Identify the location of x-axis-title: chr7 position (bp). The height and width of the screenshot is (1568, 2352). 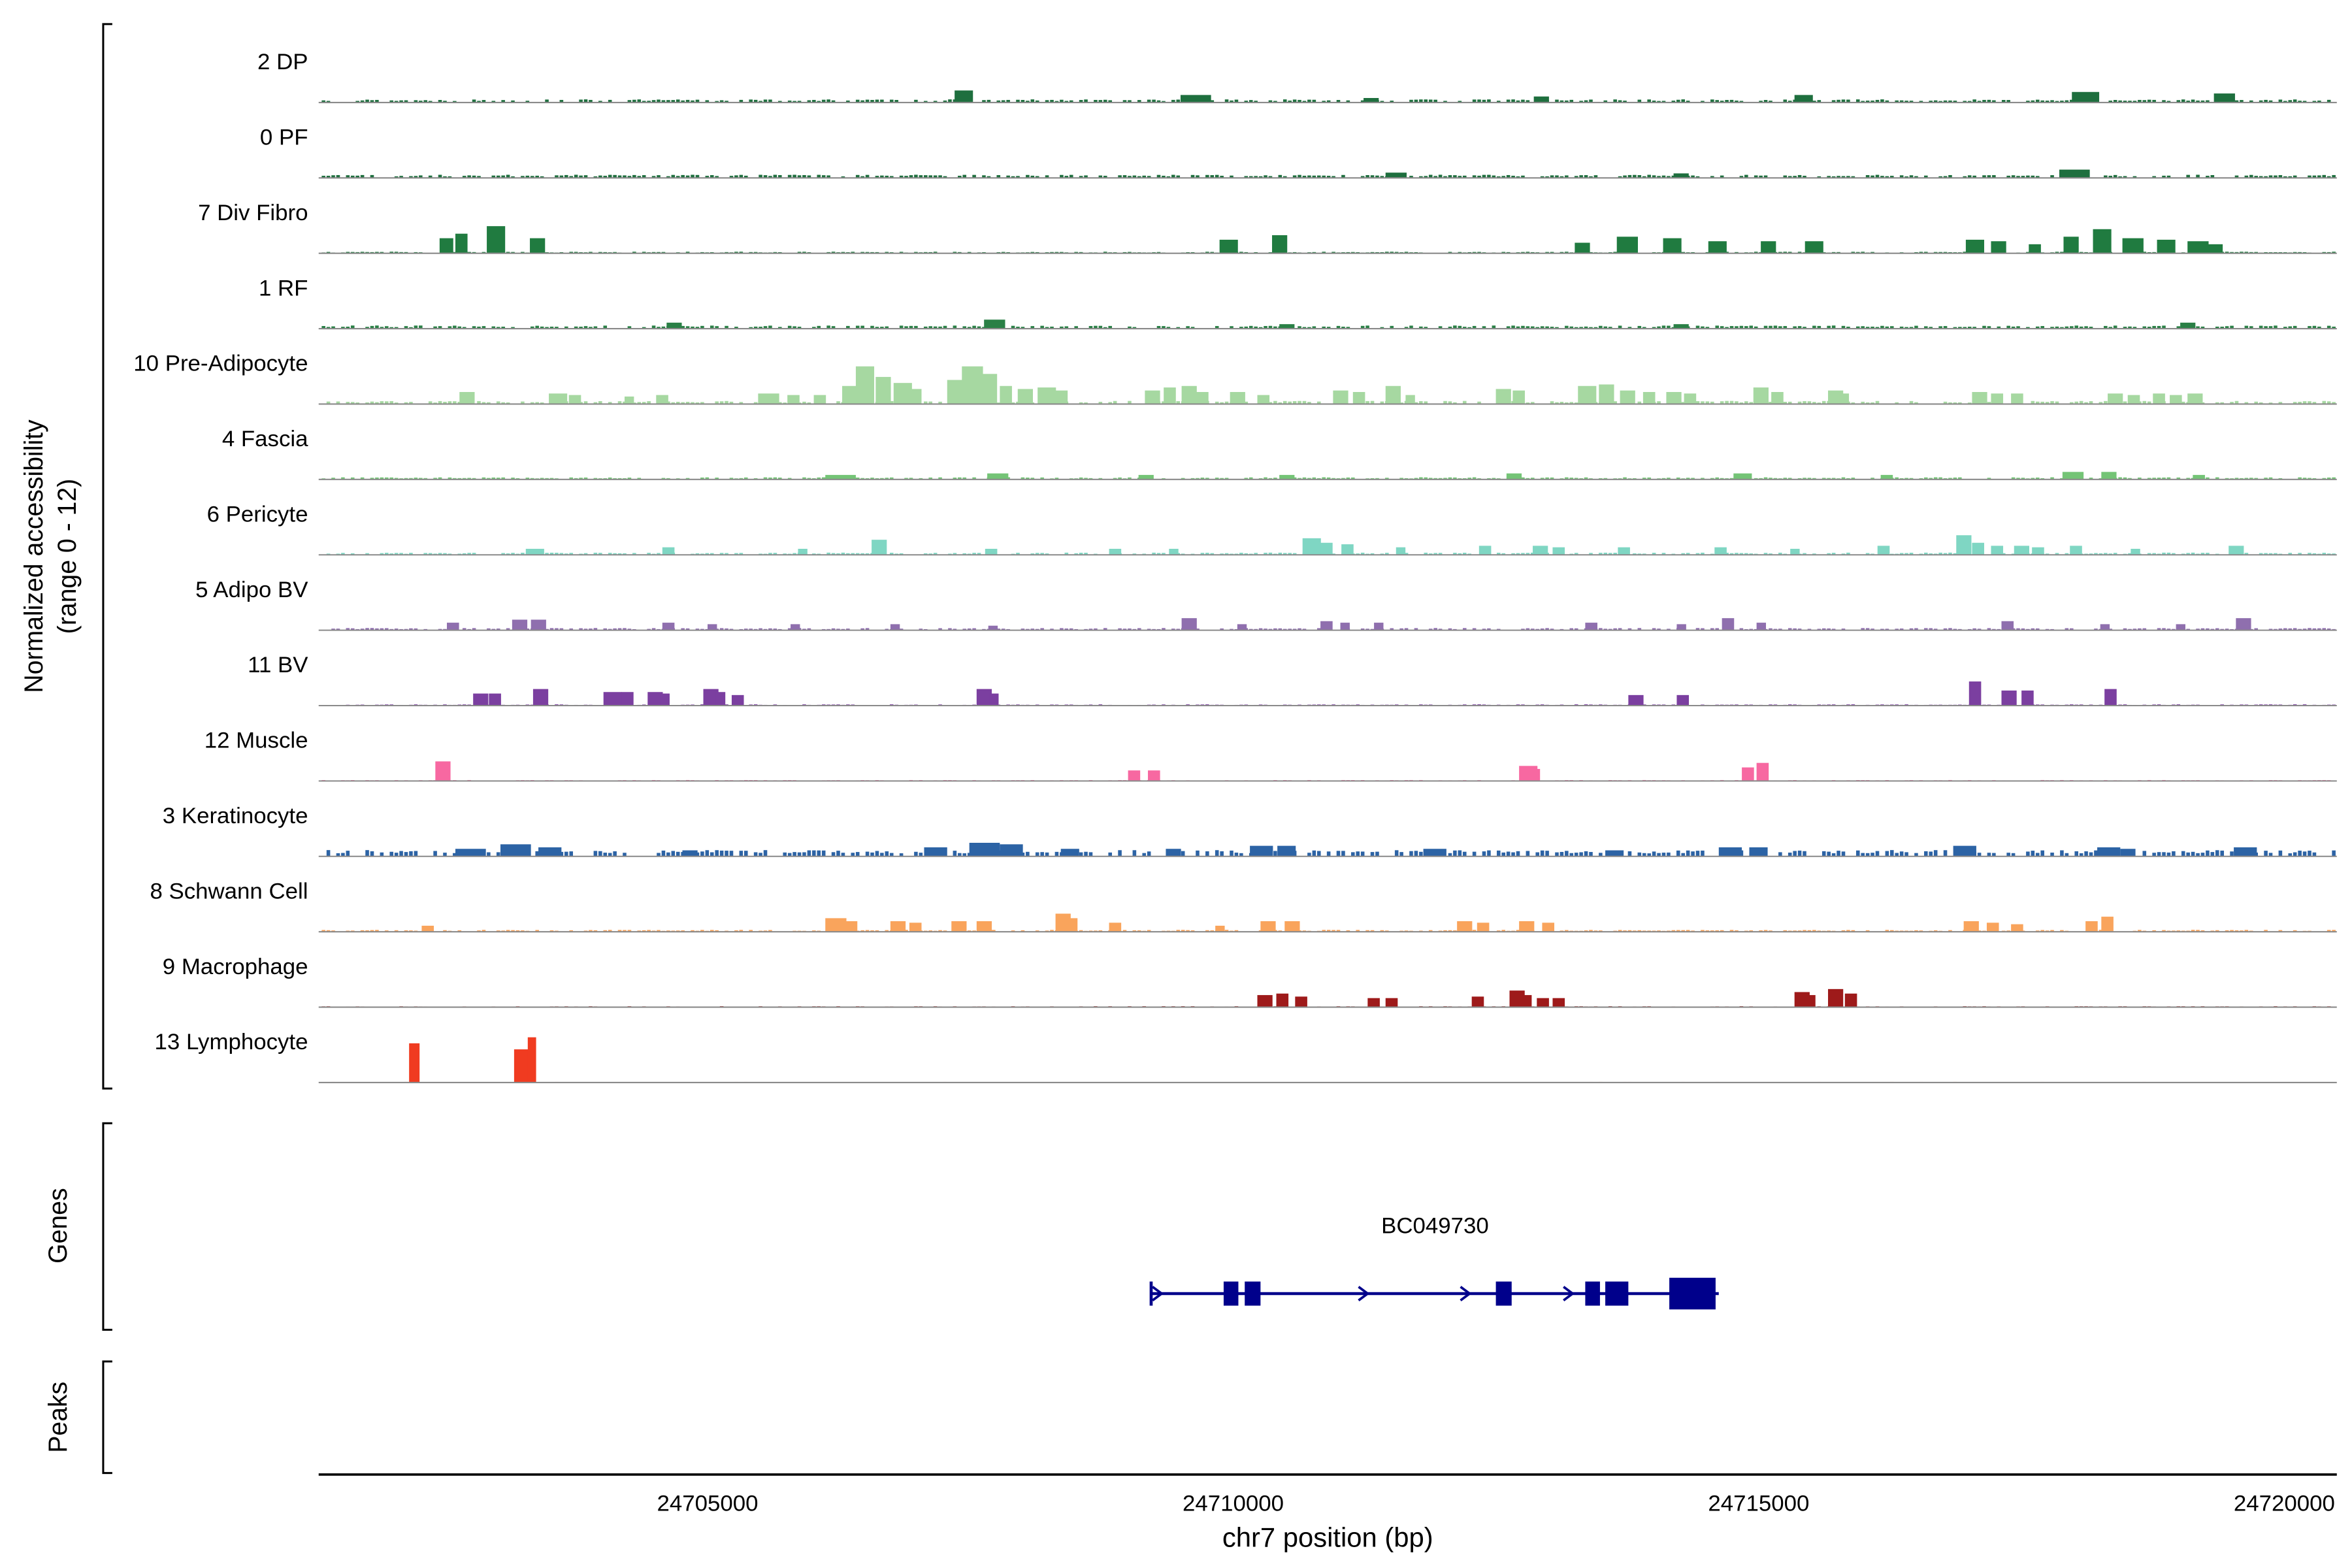
(1327, 1537).